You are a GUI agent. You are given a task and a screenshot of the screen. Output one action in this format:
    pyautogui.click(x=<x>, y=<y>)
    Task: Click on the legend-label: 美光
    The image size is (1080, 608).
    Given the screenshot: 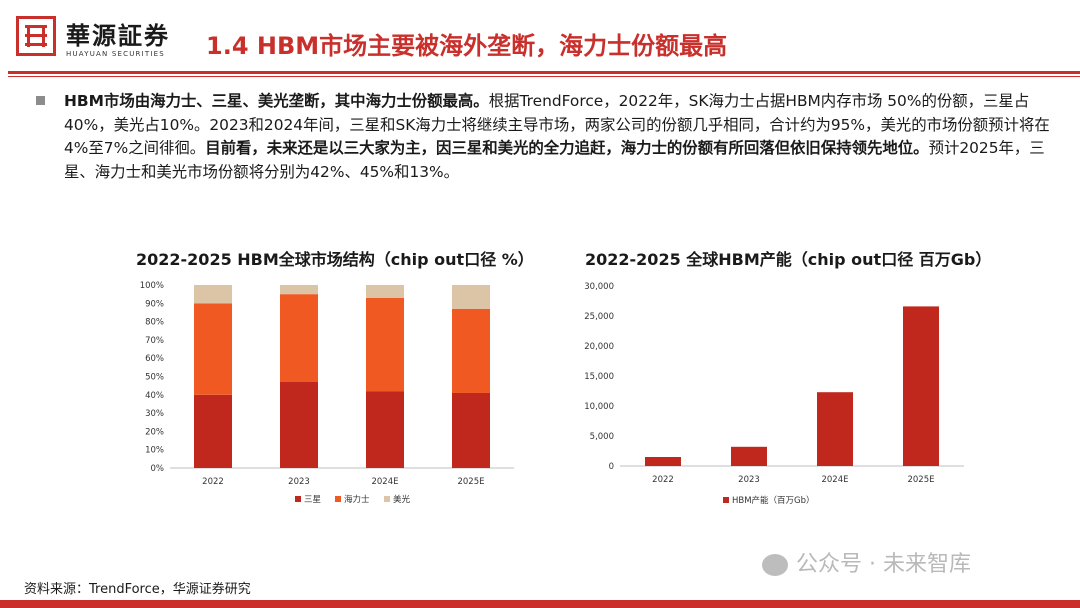 What is the action you would take?
    pyautogui.click(x=402, y=499)
    